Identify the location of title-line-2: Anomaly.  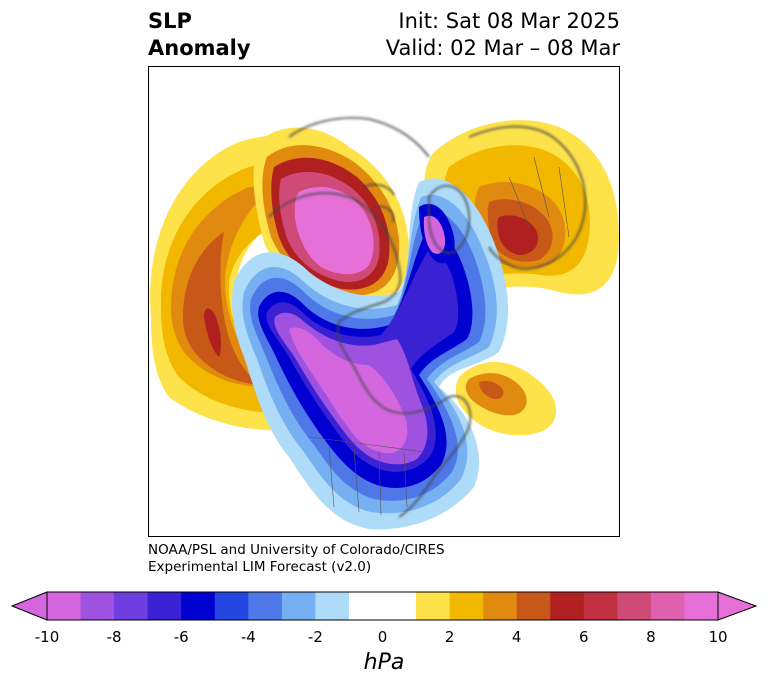
(199, 48).